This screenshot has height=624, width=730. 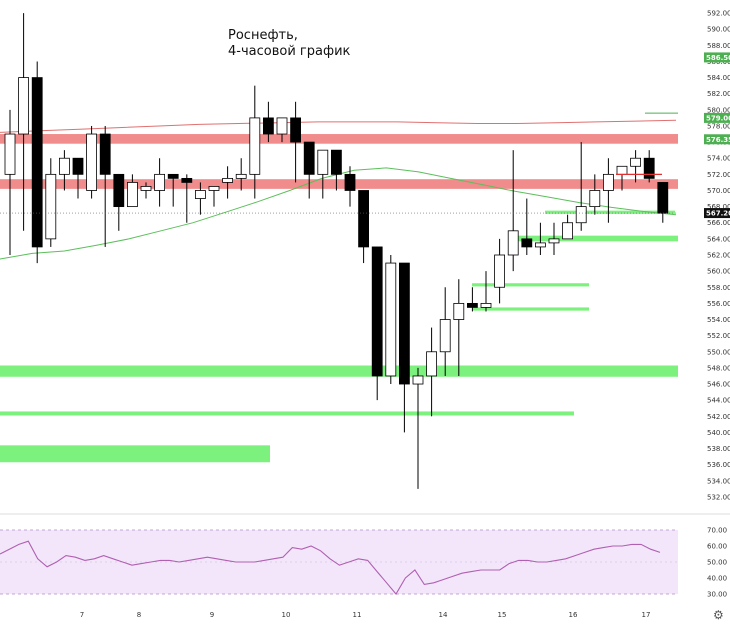 What do you see at coordinates (717, 547) in the screenshot?
I see `rsi-tick-label: 60.00` at bounding box center [717, 547].